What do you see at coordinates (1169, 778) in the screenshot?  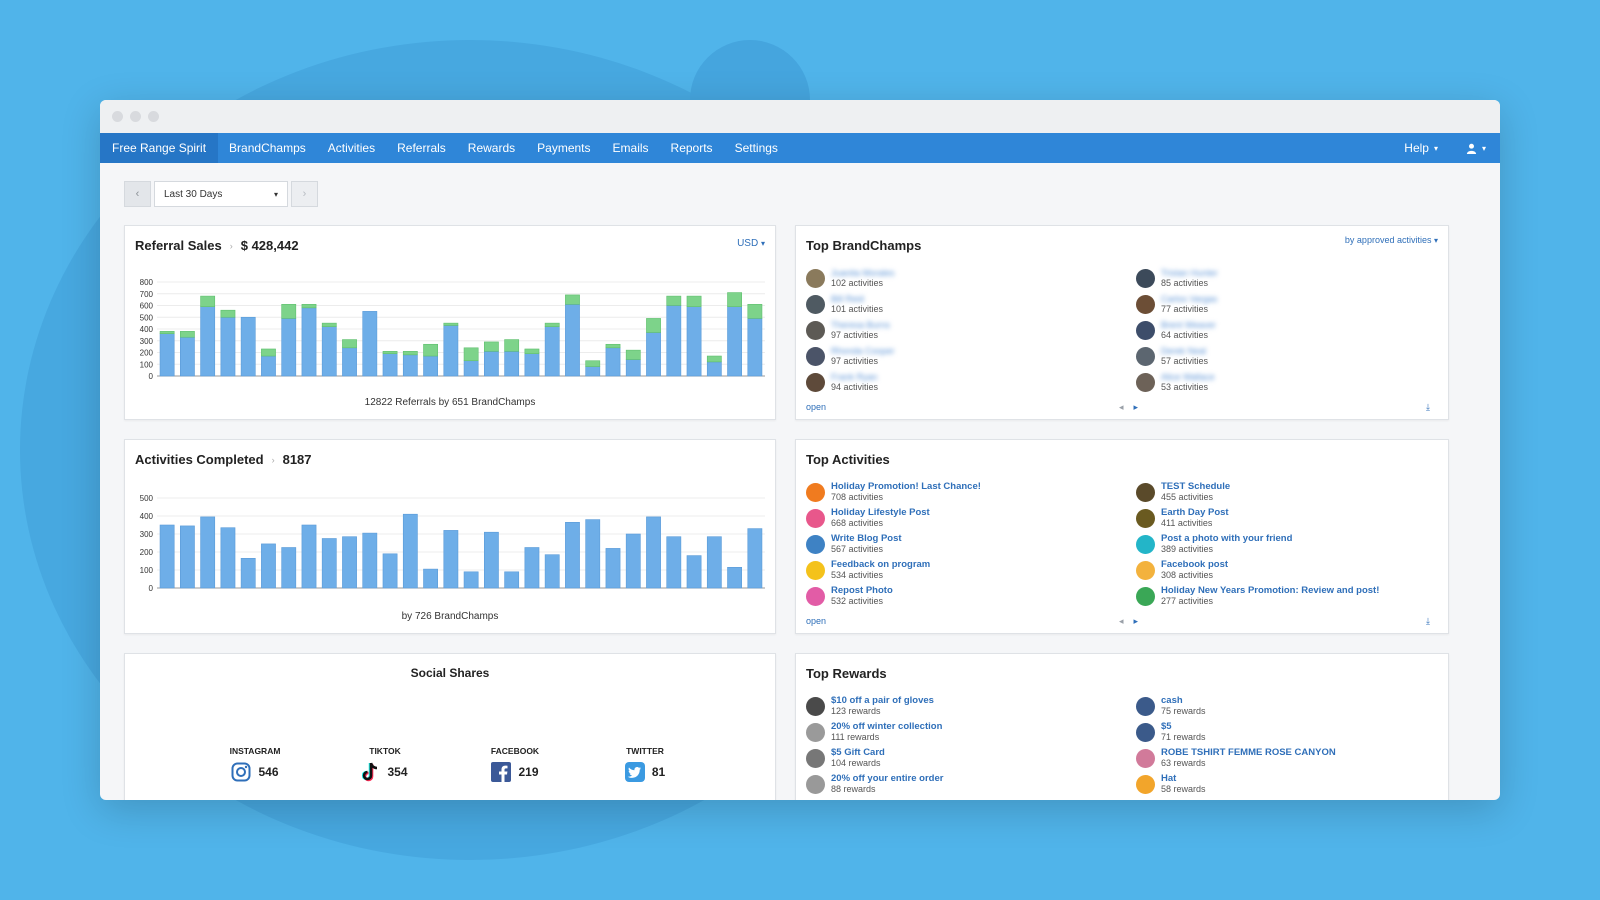 I see `item-name-link: Hat` at bounding box center [1169, 778].